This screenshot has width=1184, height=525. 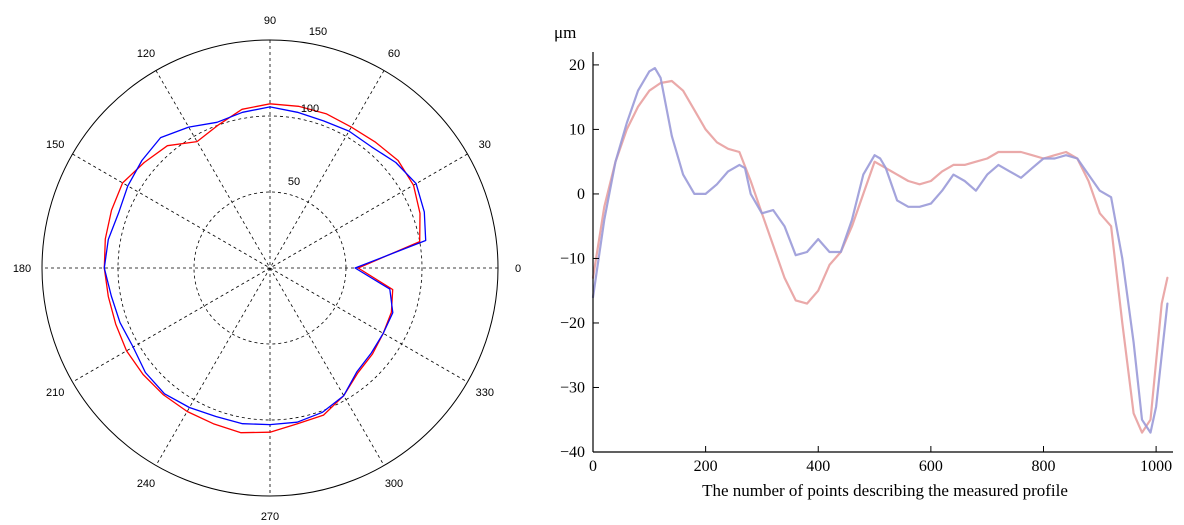 I want to click on y-axis-label: μm, so click(x=565, y=32).